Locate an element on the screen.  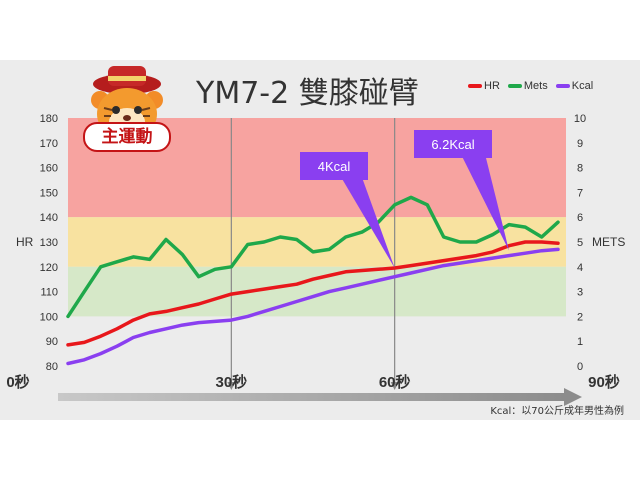
chart-legend: HR Mets Kcal is located at coordinates (532, 86).